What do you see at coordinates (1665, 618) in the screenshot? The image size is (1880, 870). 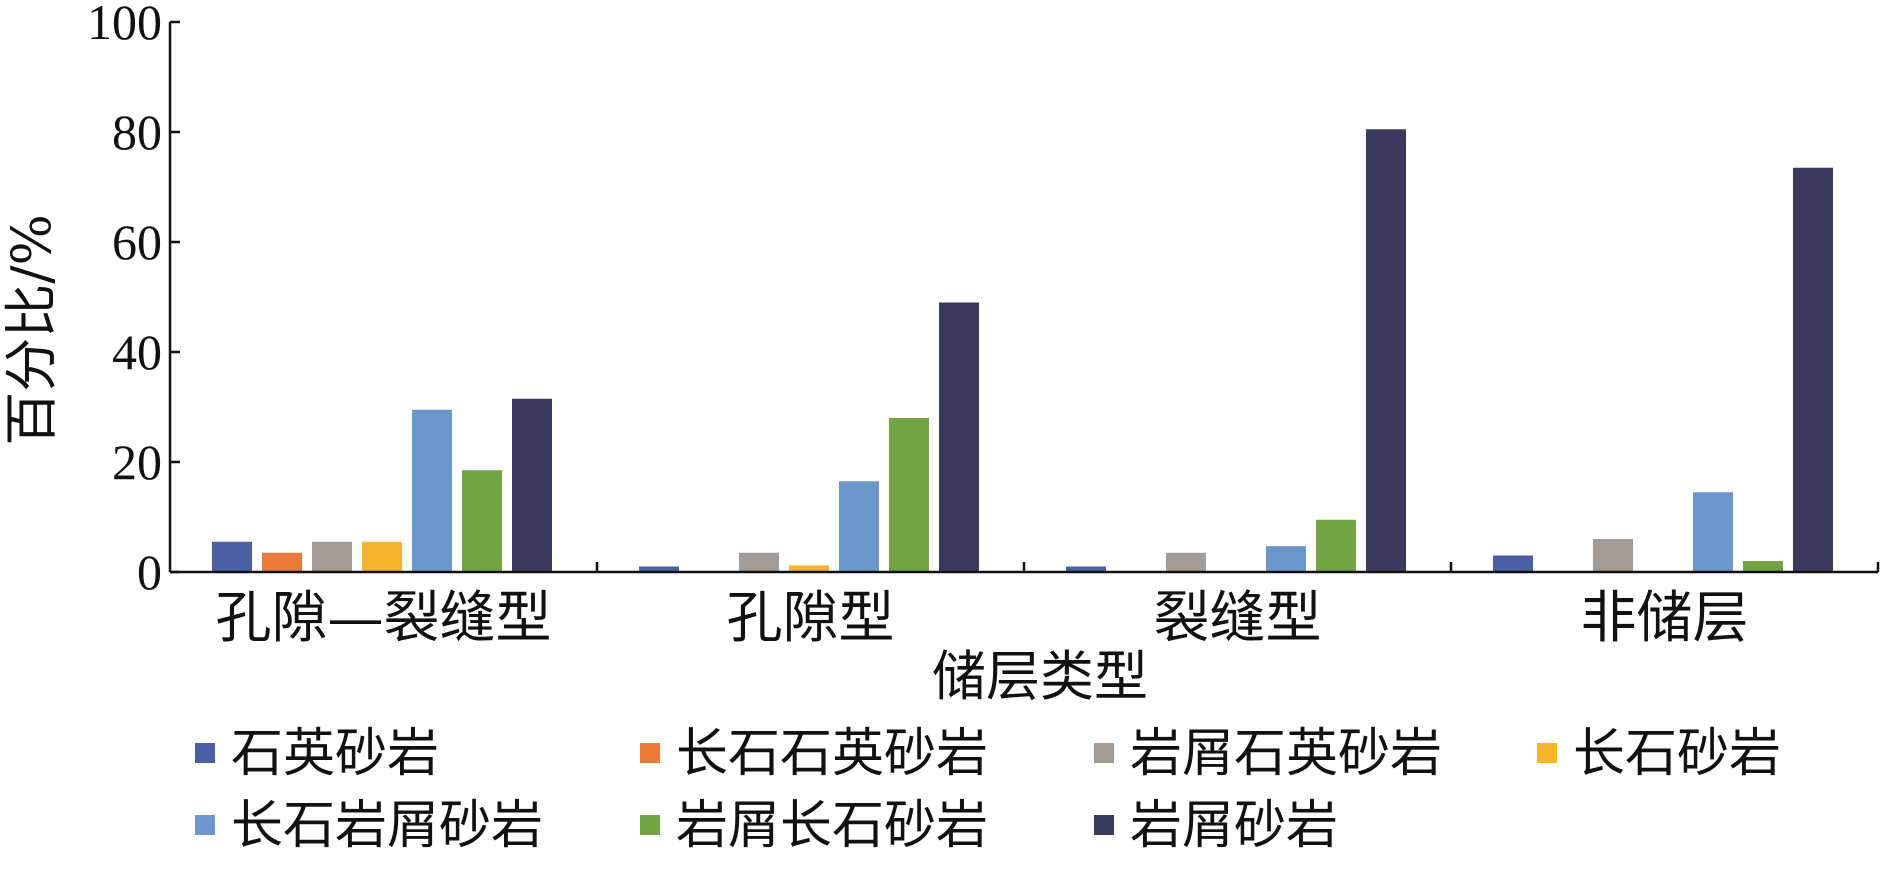 I see `x-tick-label: 非储层` at bounding box center [1665, 618].